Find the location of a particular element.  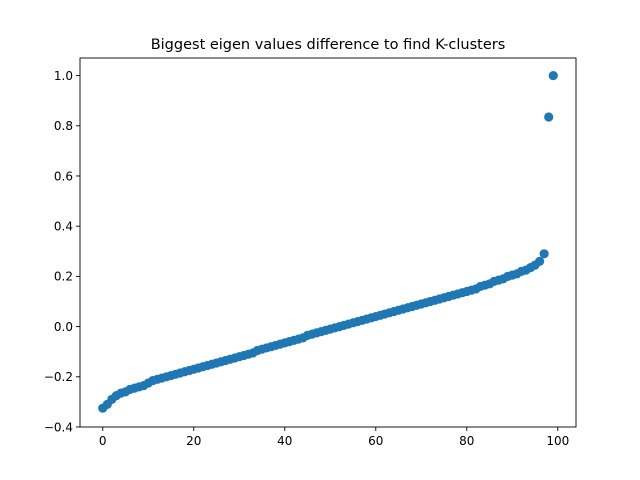

y-tick-label: 1.0 is located at coordinates (63, 76).